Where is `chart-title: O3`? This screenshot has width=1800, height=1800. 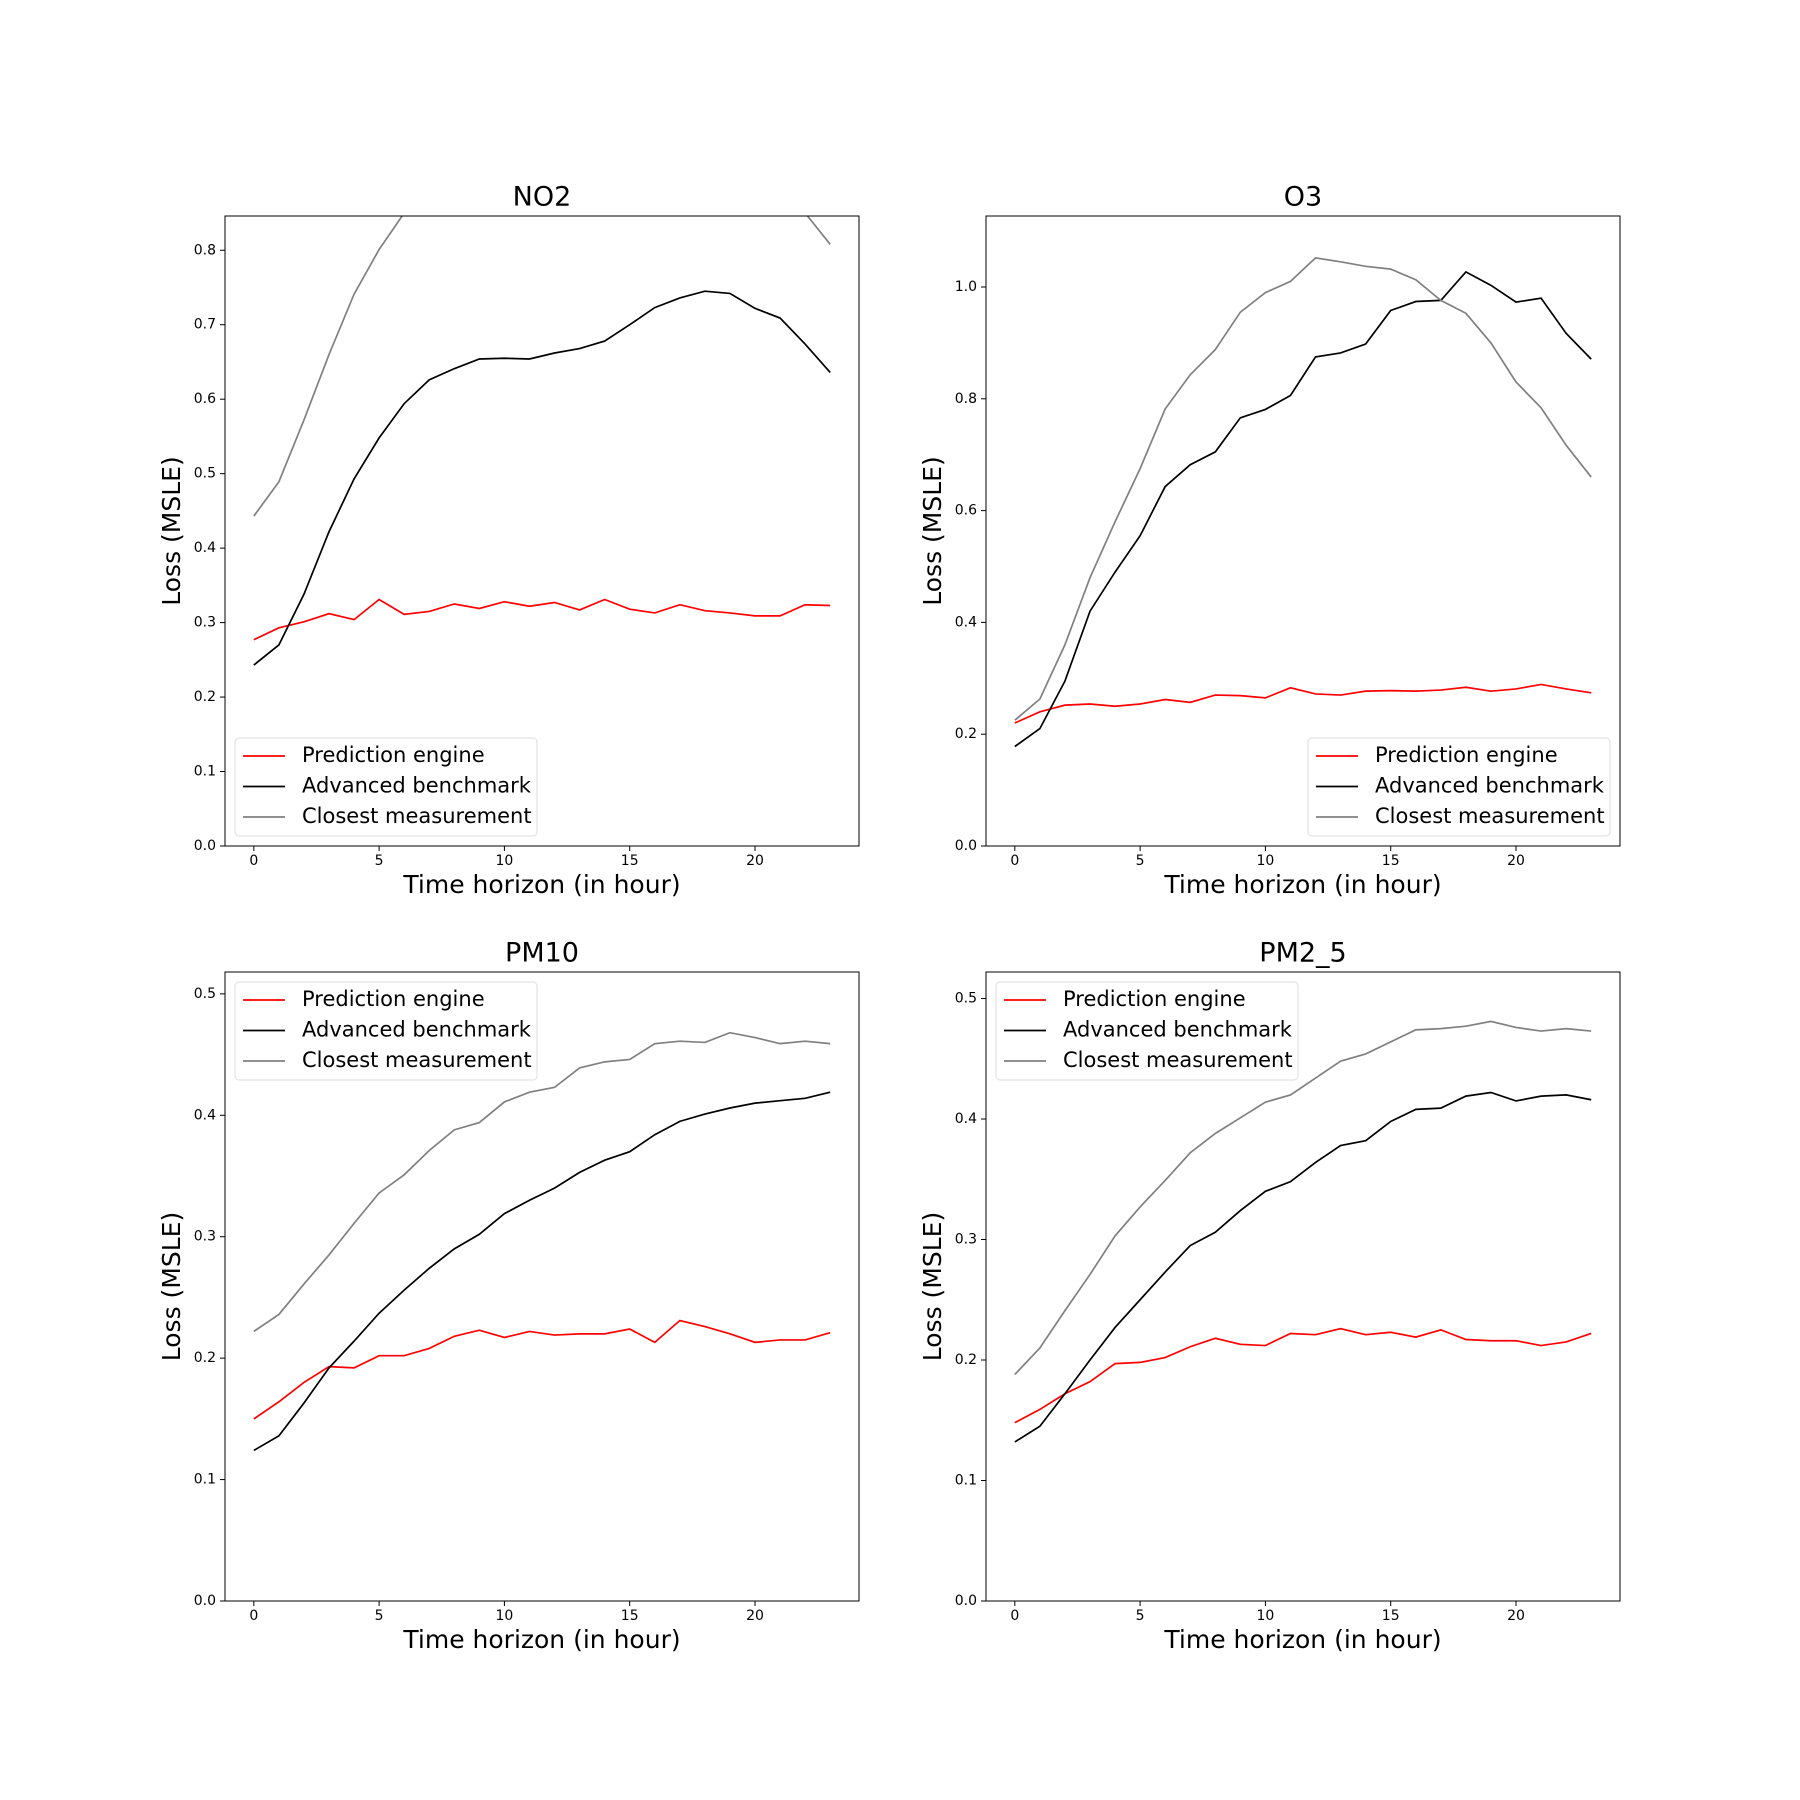 chart-title: O3 is located at coordinates (1303, 197).